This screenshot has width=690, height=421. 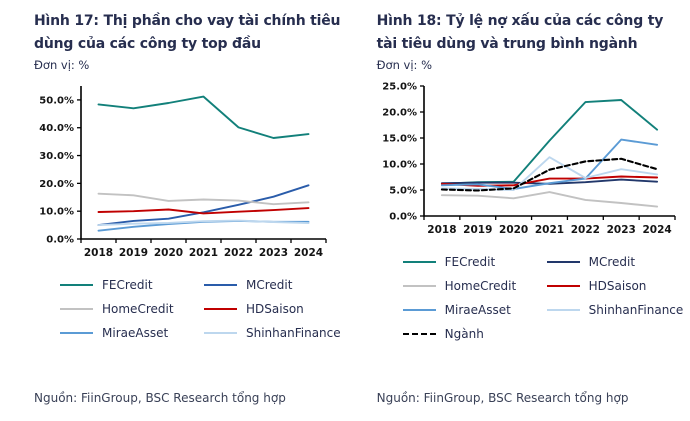 What do you see at coordinates (502, 398) in the screenshot?
I see `figure-18-source: Nguồn: FiinGroup, BSC Research tổng hợp` at bounding box center [502, 398].